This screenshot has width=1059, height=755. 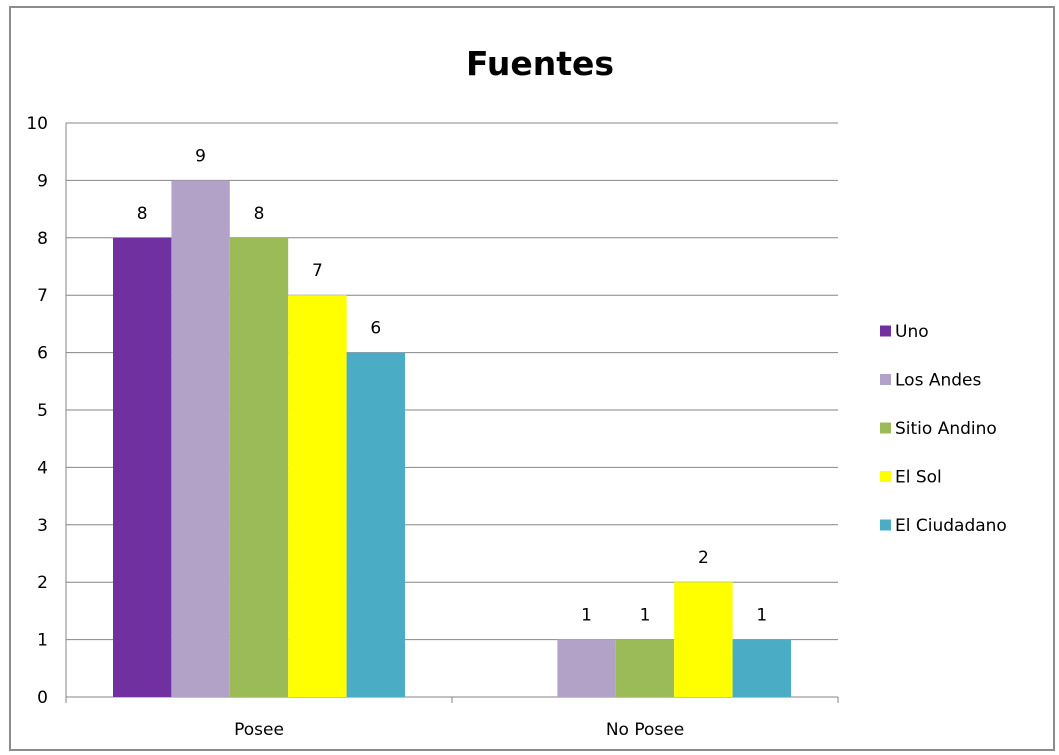 I want to click on y-tick-label: 2, so click(x=42, y=583).